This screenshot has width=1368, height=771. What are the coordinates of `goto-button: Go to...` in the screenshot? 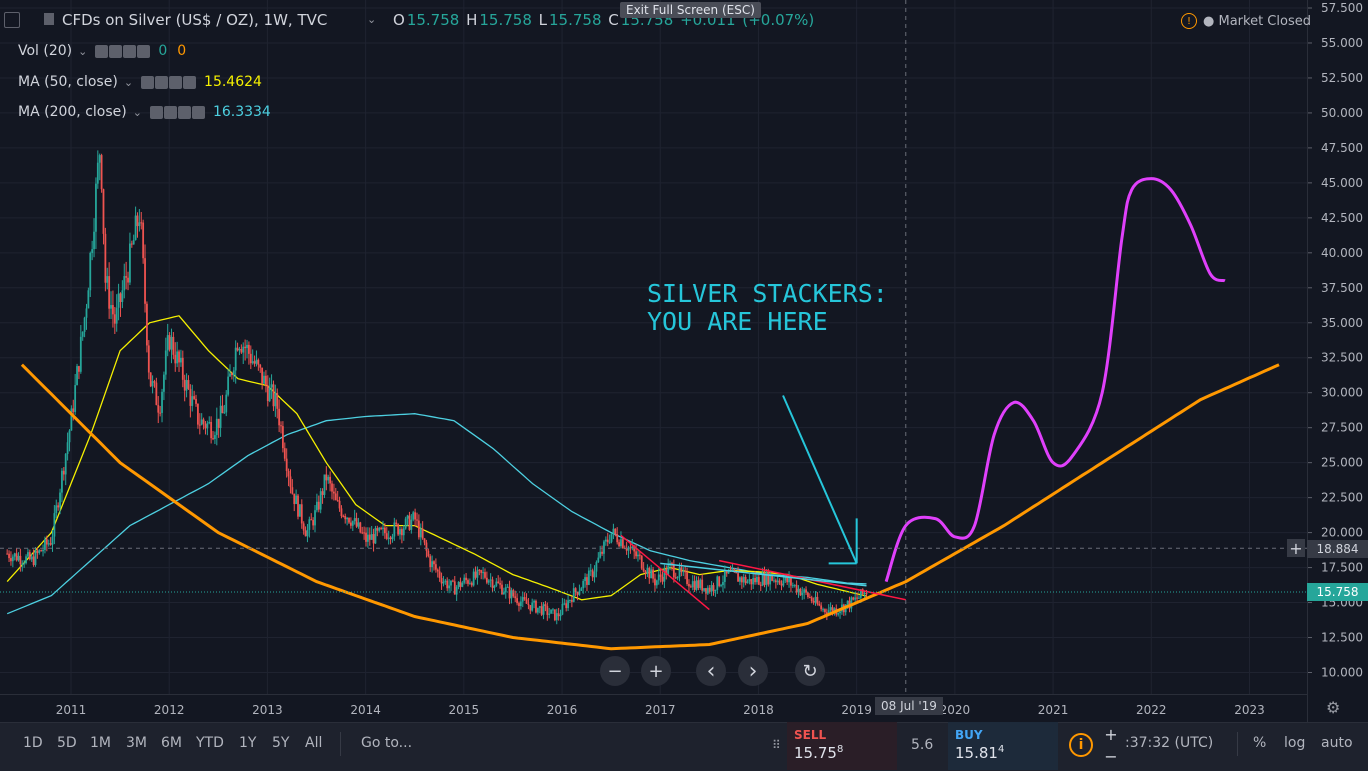 It's located at (387, 743).